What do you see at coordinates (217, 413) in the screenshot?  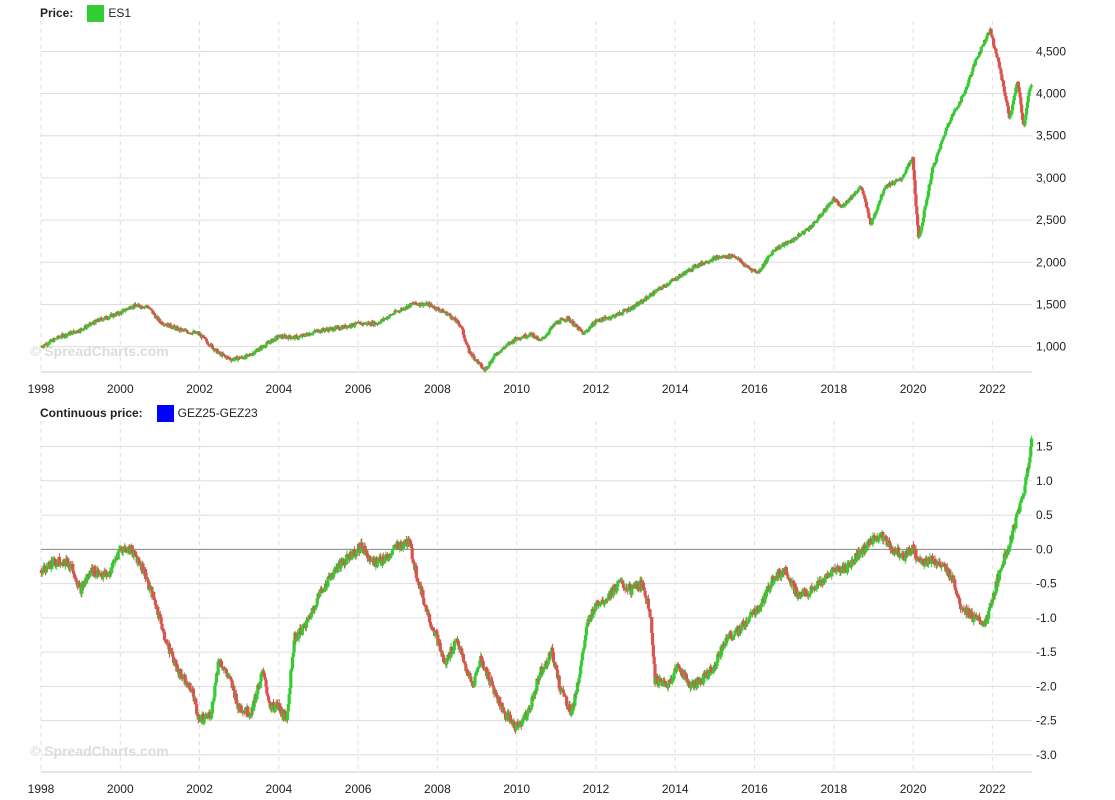 I see `legend-series-name: GEZ25-GEZ23` at bounding box center [217, 413].